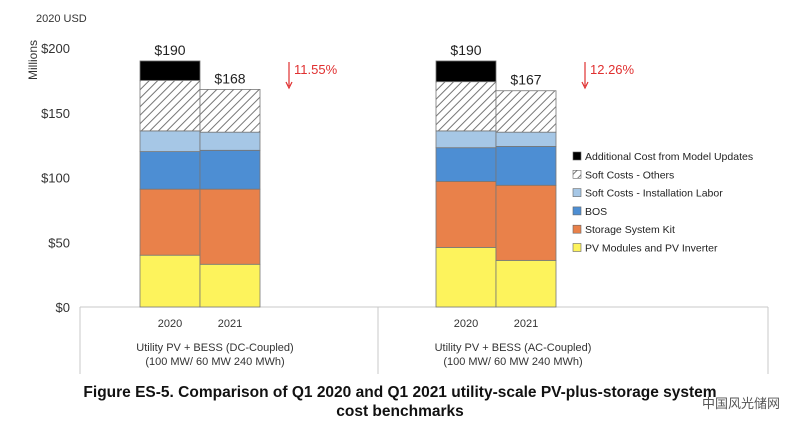 The image size is (800, 436). What do you see at coordinates (513, 348) in the screenshot?
I see `group-label: Utility PV + BESS (AC-Coupled)` at bounding box center [513, 348].